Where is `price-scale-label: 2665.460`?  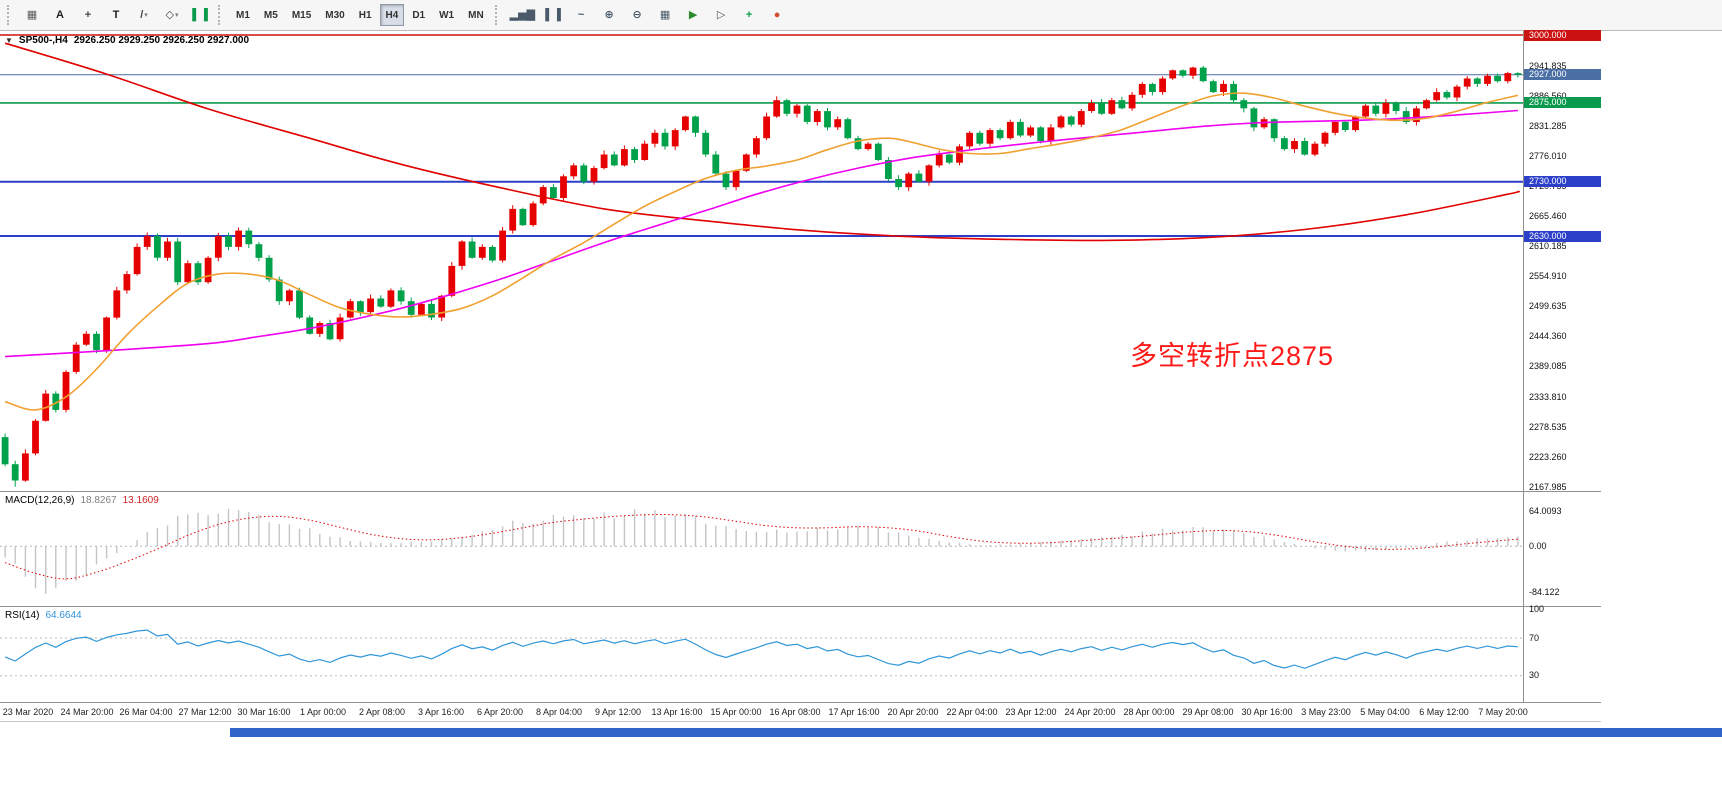
price-scale-label: 2665.460 is located at coordinates (1548, 216).